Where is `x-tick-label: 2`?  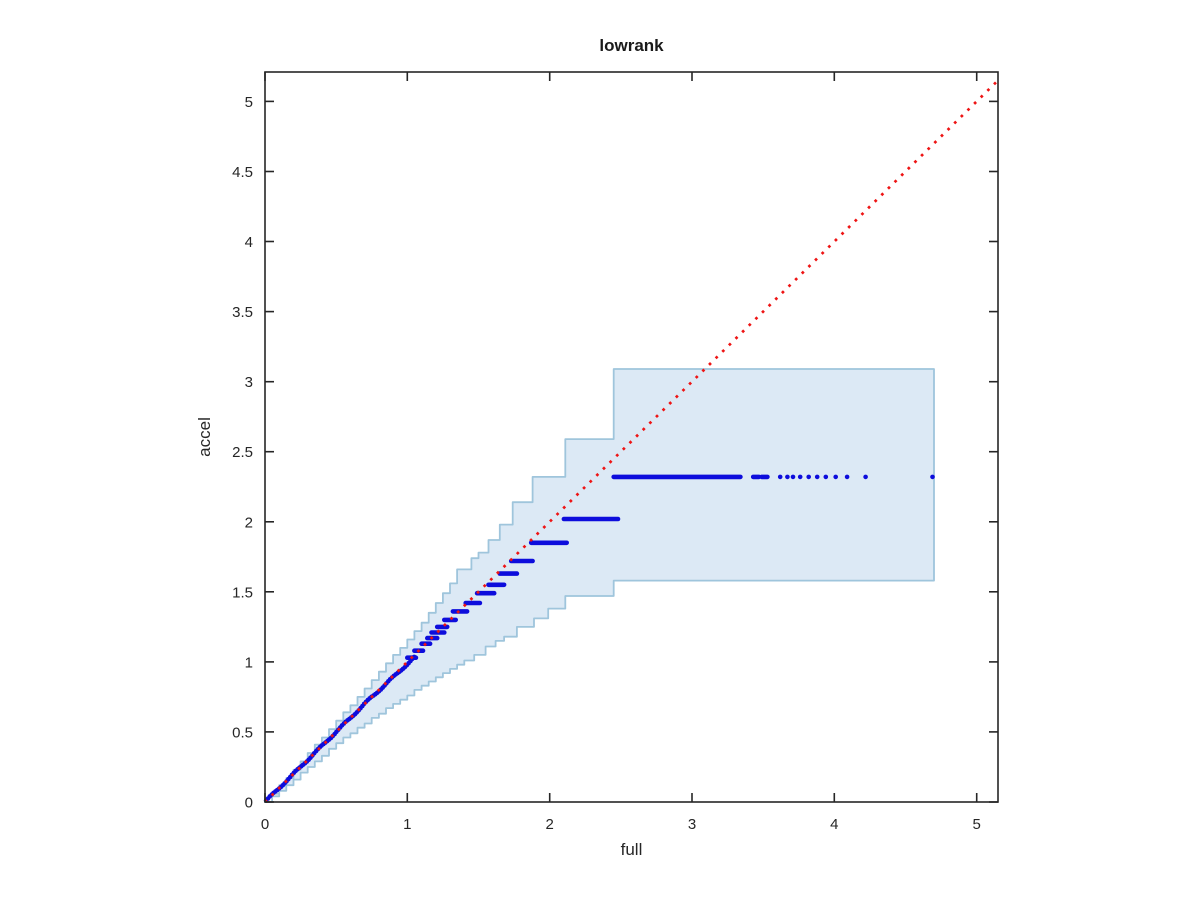 x-tick-label: 2 is located at coordinates (550, 824).